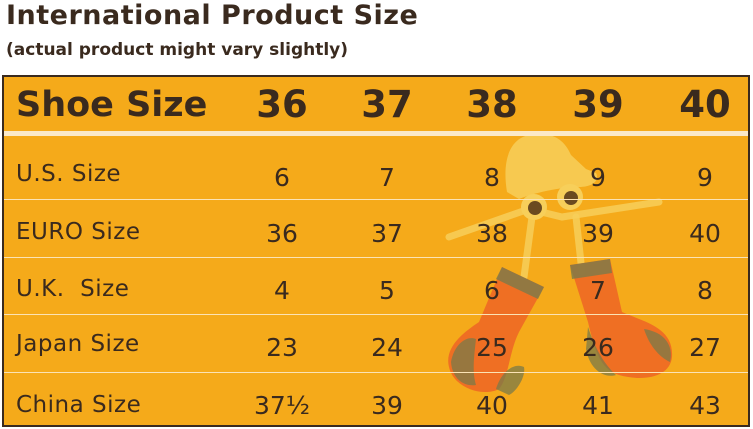 The image size is (753, 429). Describe the element at coordinates (282, 233) in the screenshot. I see `table-cell: 36` at that location.